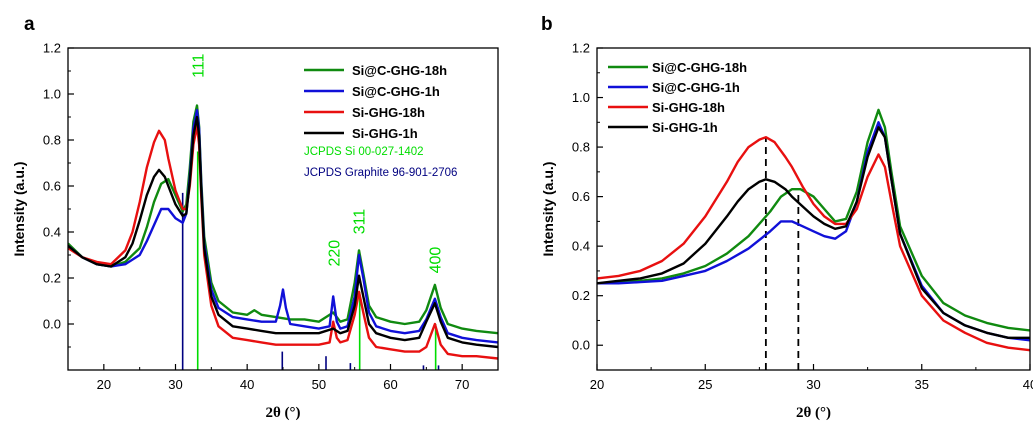  I want to click on panel-a-y-tick-label: 0.2, so click(52, 278).